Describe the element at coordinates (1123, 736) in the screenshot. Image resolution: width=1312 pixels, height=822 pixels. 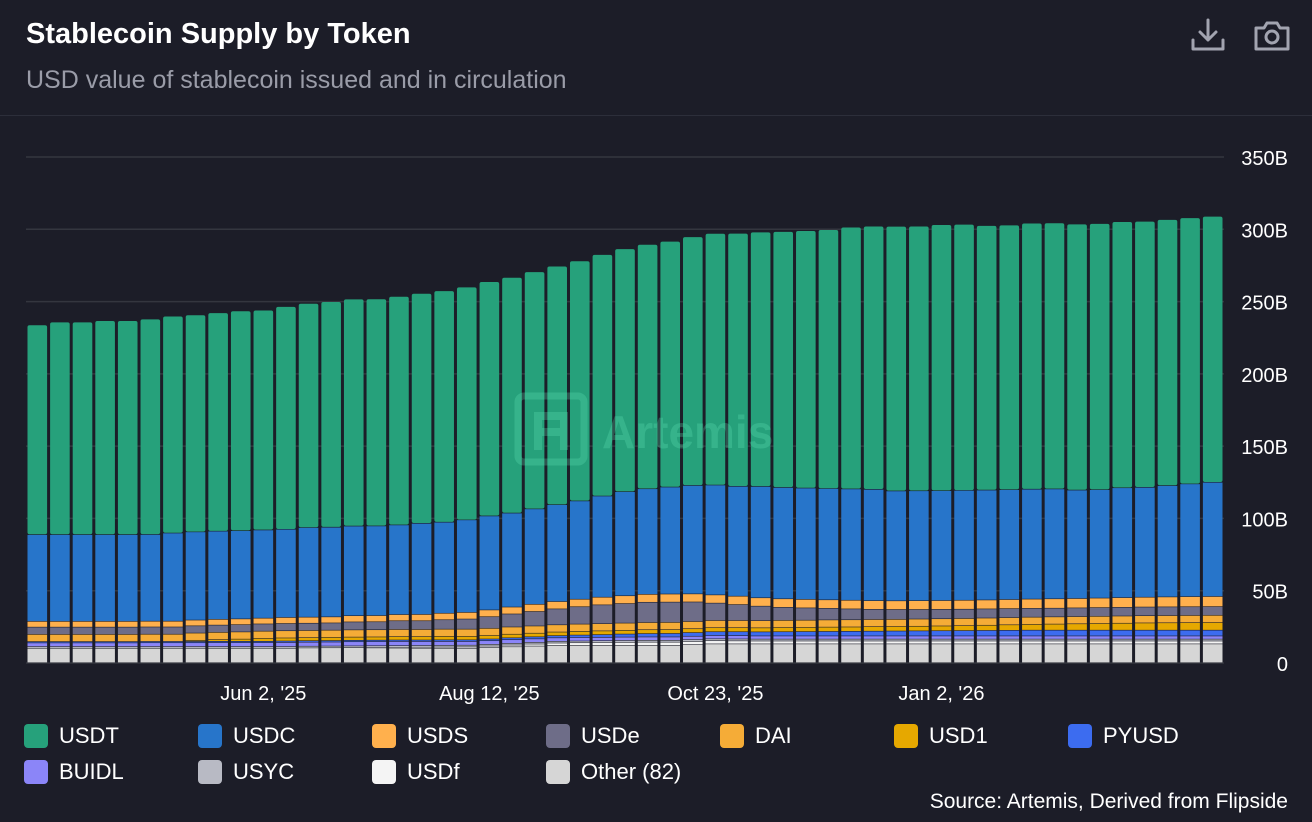
I see `legend-item-pyusd: PYUSD` at that location.